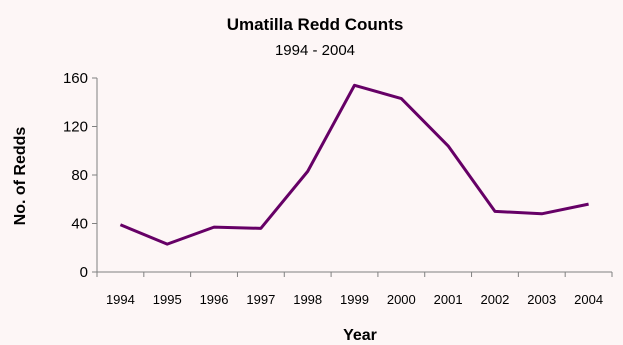  Describe the element at coordinates (84, 272) in the screenshot. I see `y-tick-label: 0` at that location.